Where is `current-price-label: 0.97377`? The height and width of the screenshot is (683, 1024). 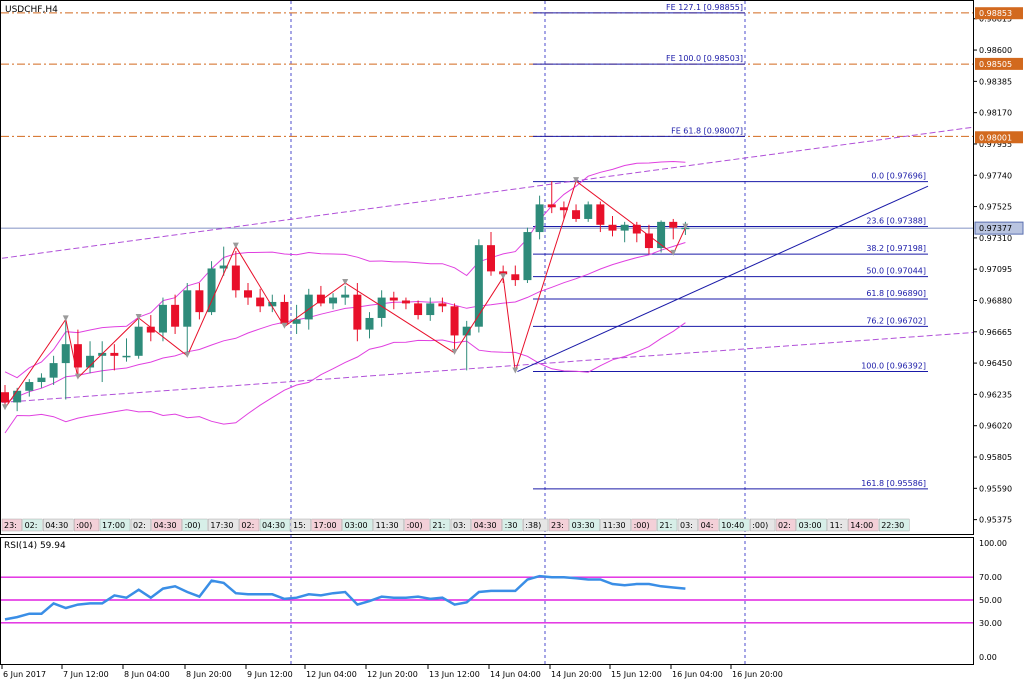
current-price-label: 0.97377 is located at coordinates (995, 228).